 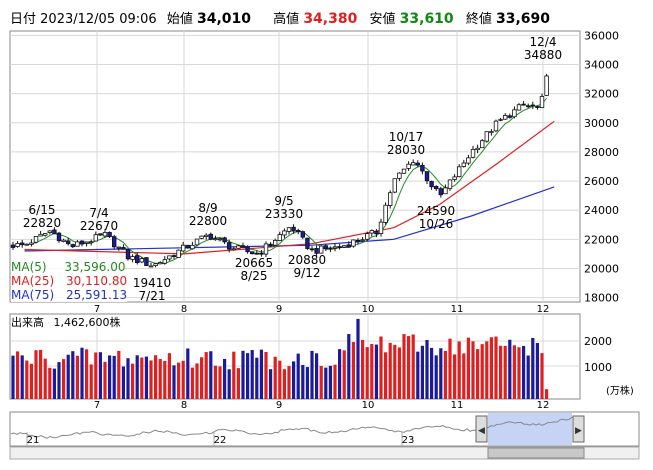 I want to click on y-tick-label: 22000, so click(x=601, y=239).